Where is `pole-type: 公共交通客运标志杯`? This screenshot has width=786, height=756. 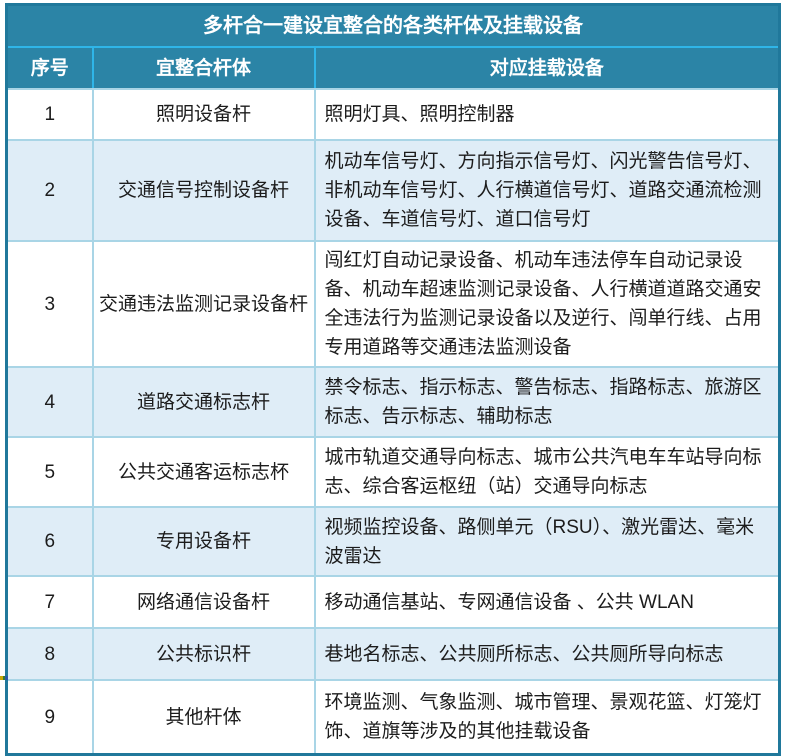
pole-type: 公共交通客运标志杯 is located at coordinates (203, 472).